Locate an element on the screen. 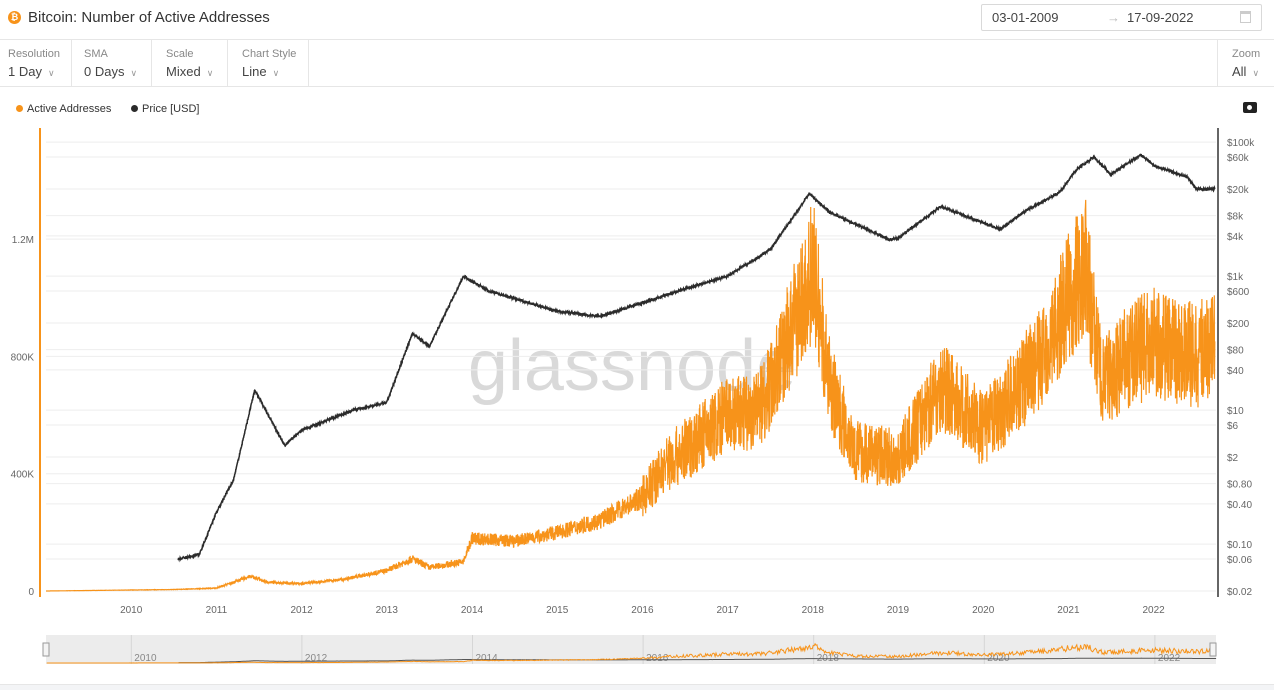  y-left-tick-label: 400K is located at coordinates (23, 475).